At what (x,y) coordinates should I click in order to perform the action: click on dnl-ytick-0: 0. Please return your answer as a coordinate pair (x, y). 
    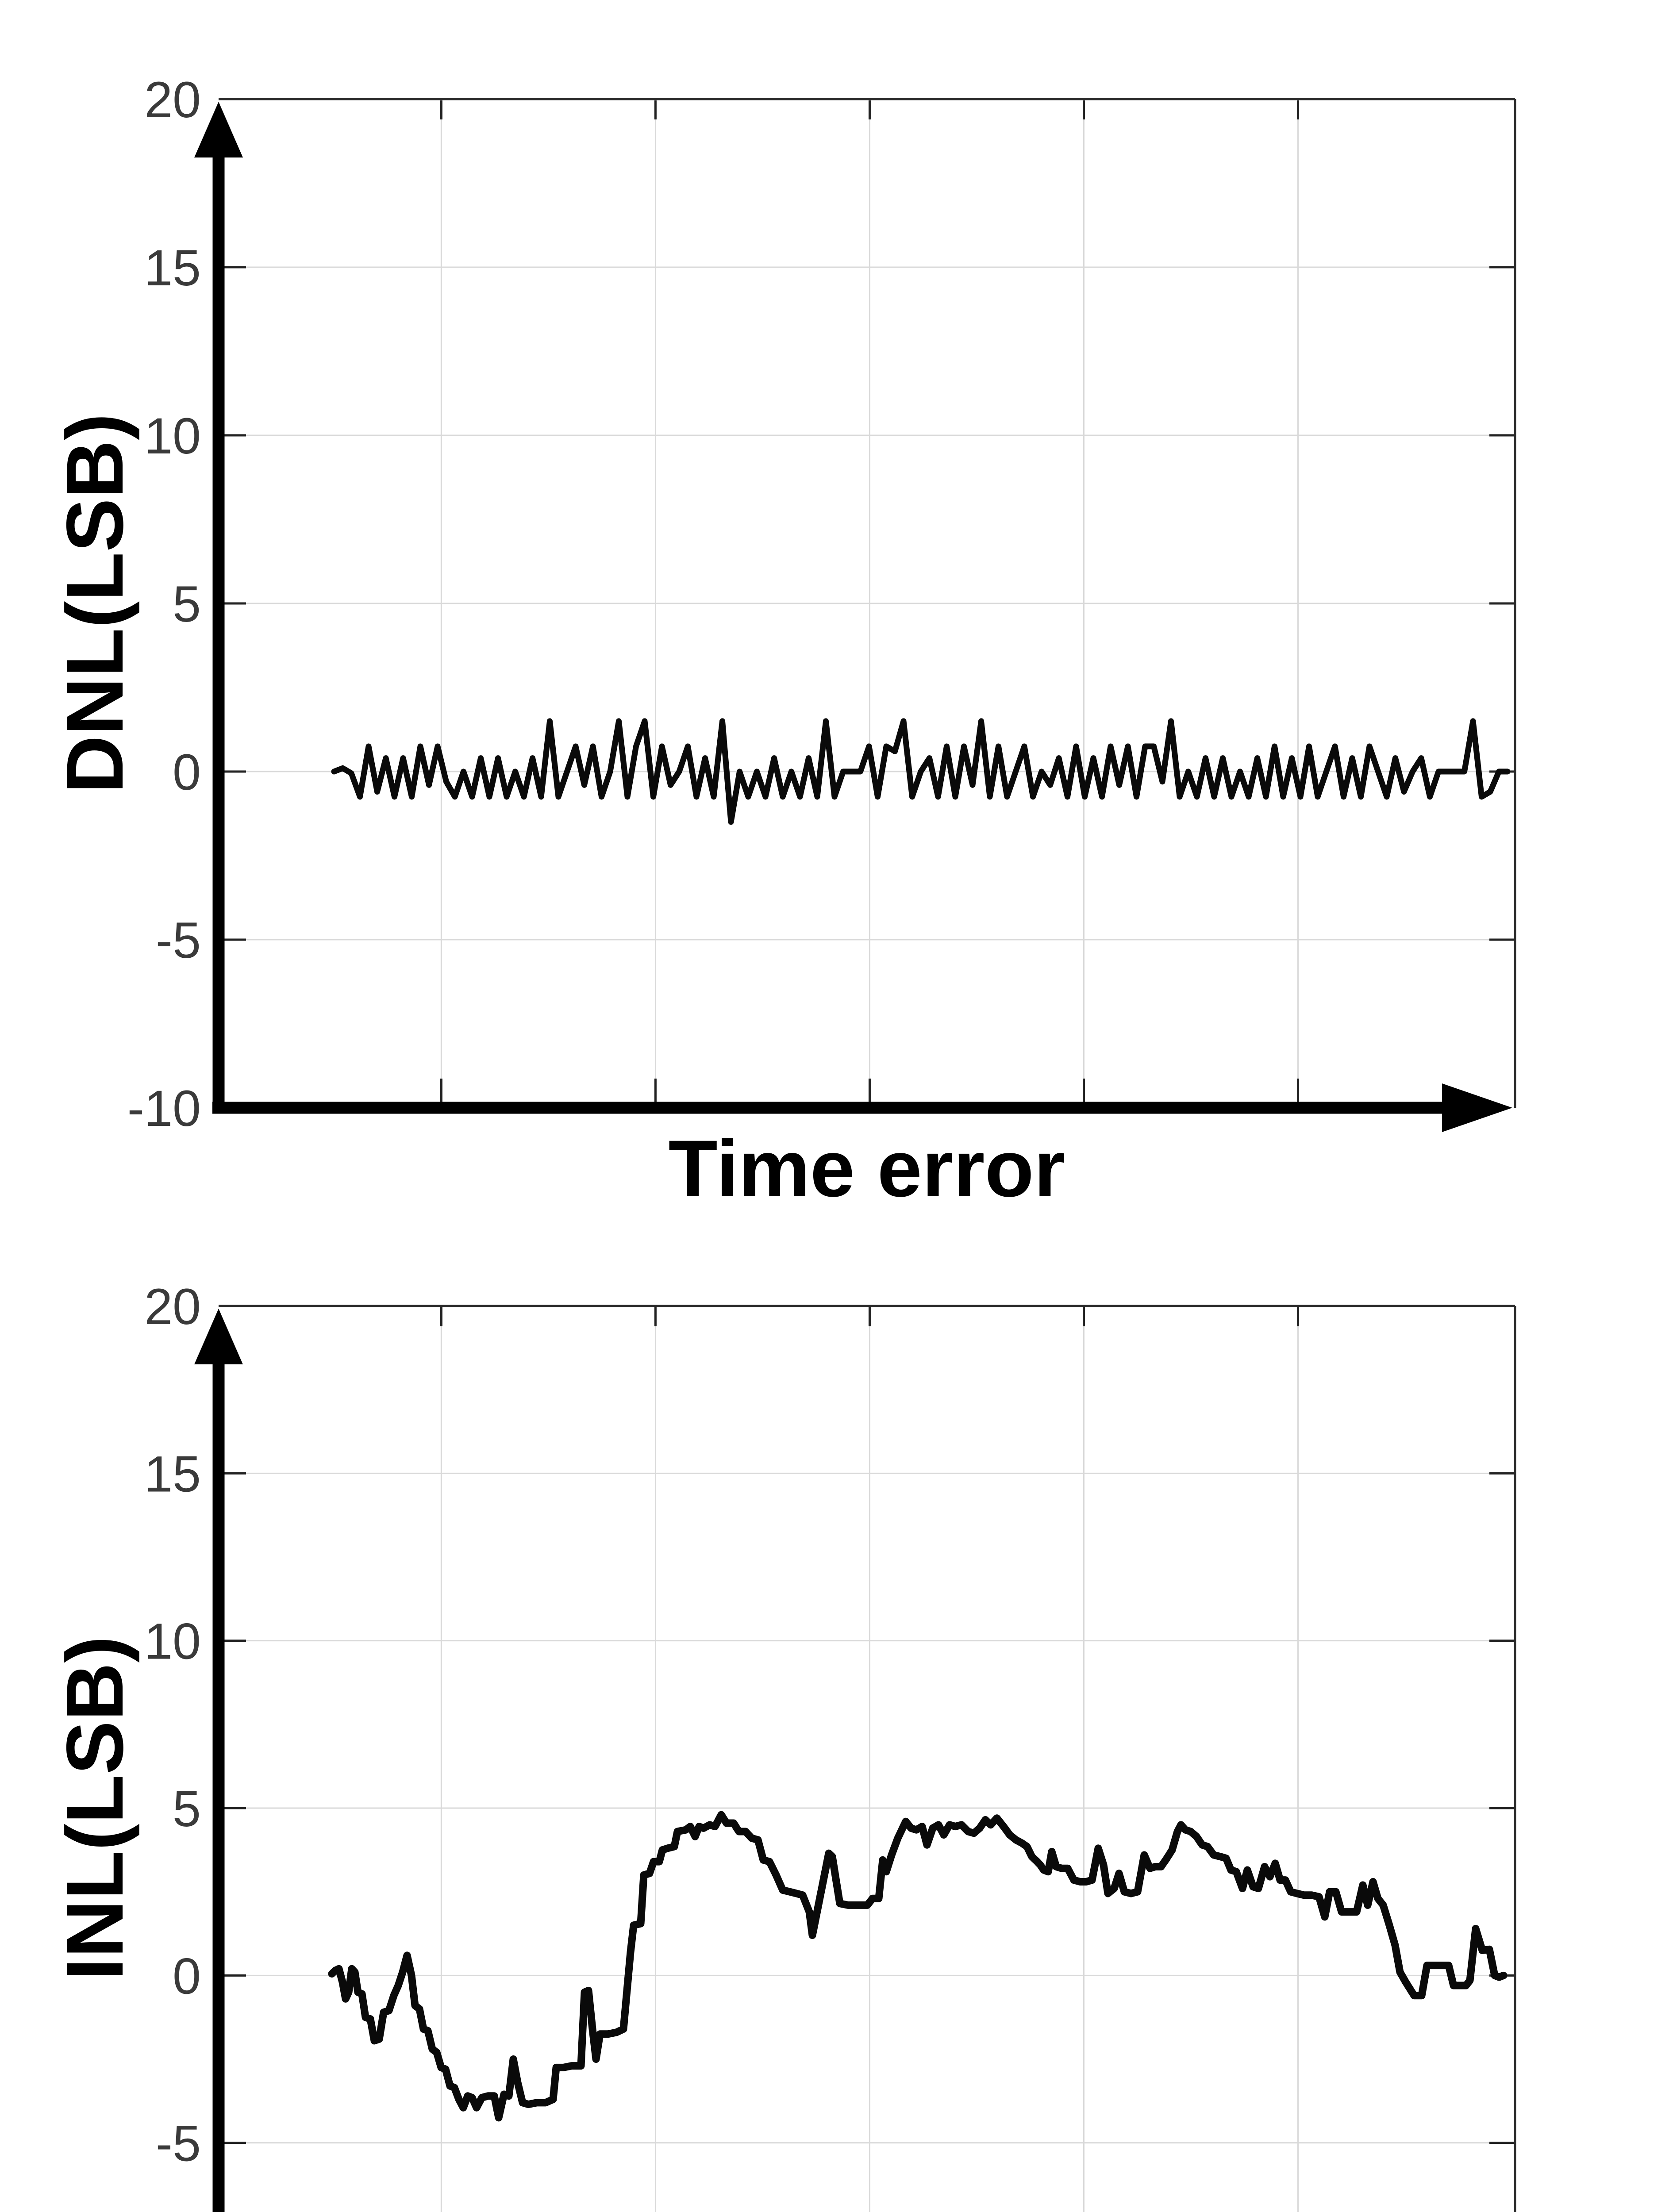
    Looking at the image, I should click on (187, 773).